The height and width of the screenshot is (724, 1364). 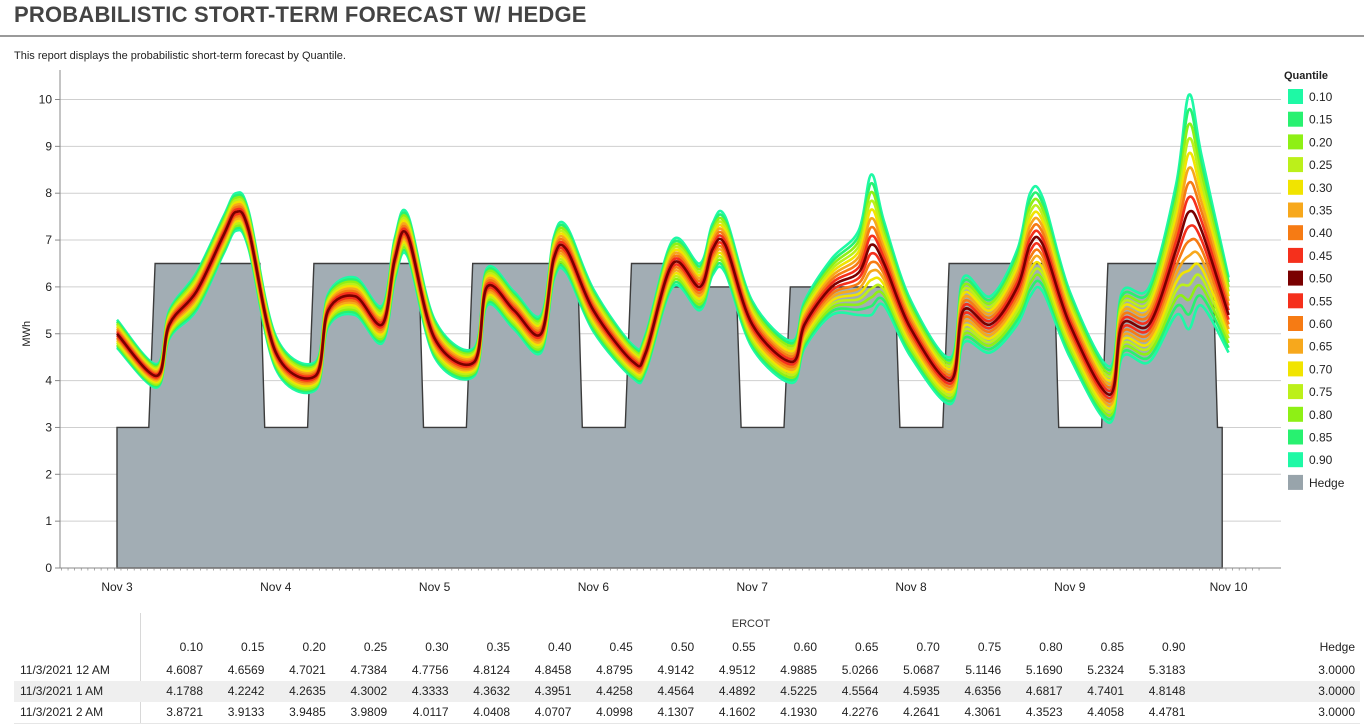 I want to click on table-cell: 4.1930, so click(x=798, y=712).